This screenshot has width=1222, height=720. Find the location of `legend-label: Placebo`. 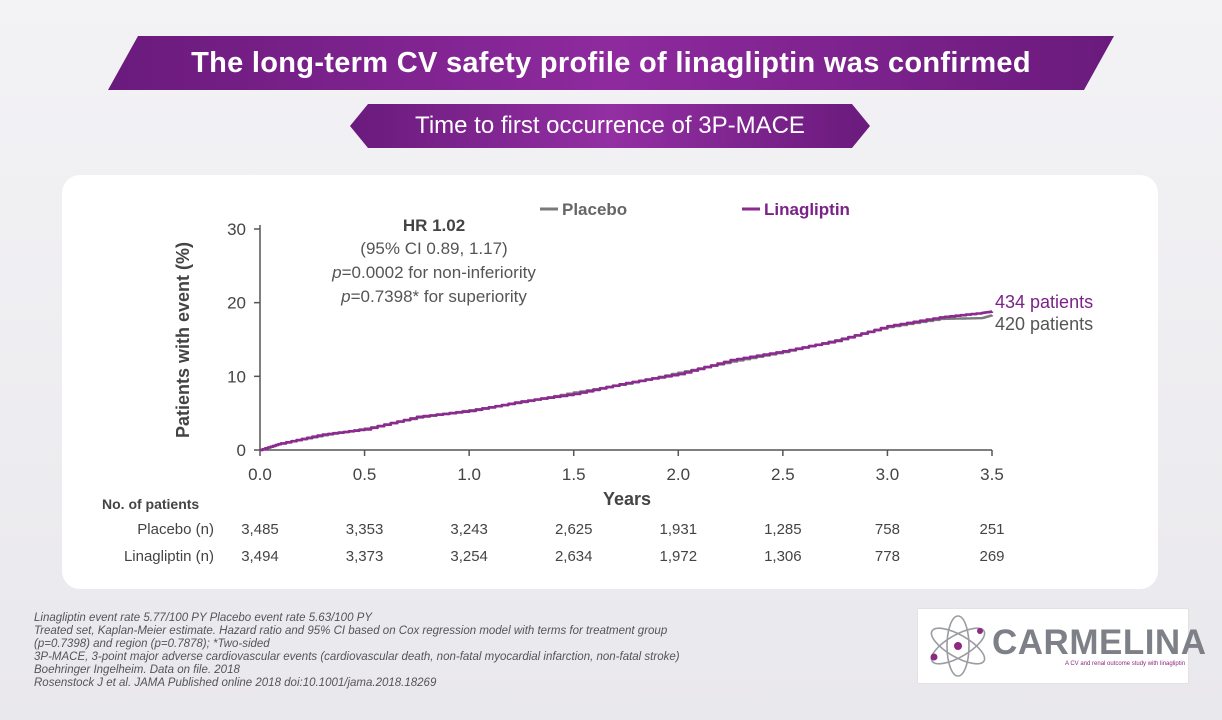

legend-label: Placebo is located at coordinates (594, 209).